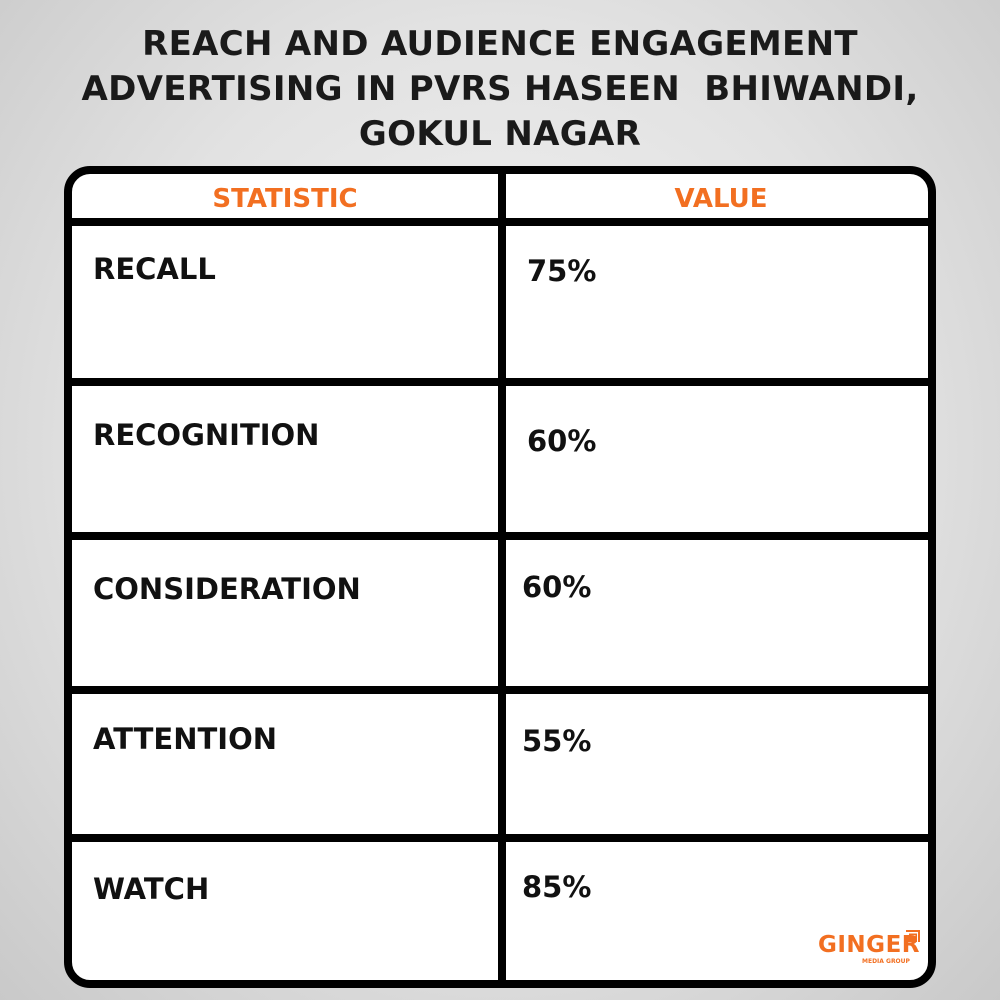  Describe the element at coordinates (562, 271) in the screenshot. I see `row-value: 75%` at that location.